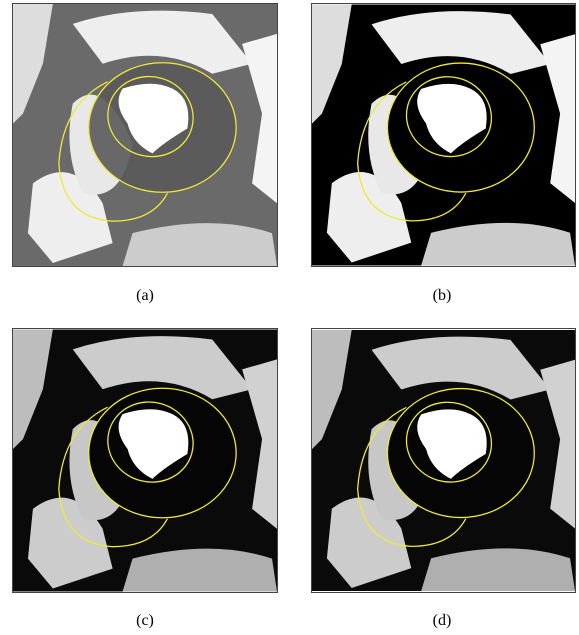 Image resolution: width=579 pixels, height=635 pixels. Describe the element at coordinates (442, 295) in the screenshot. I see `panel-caption: (b)` at that location.